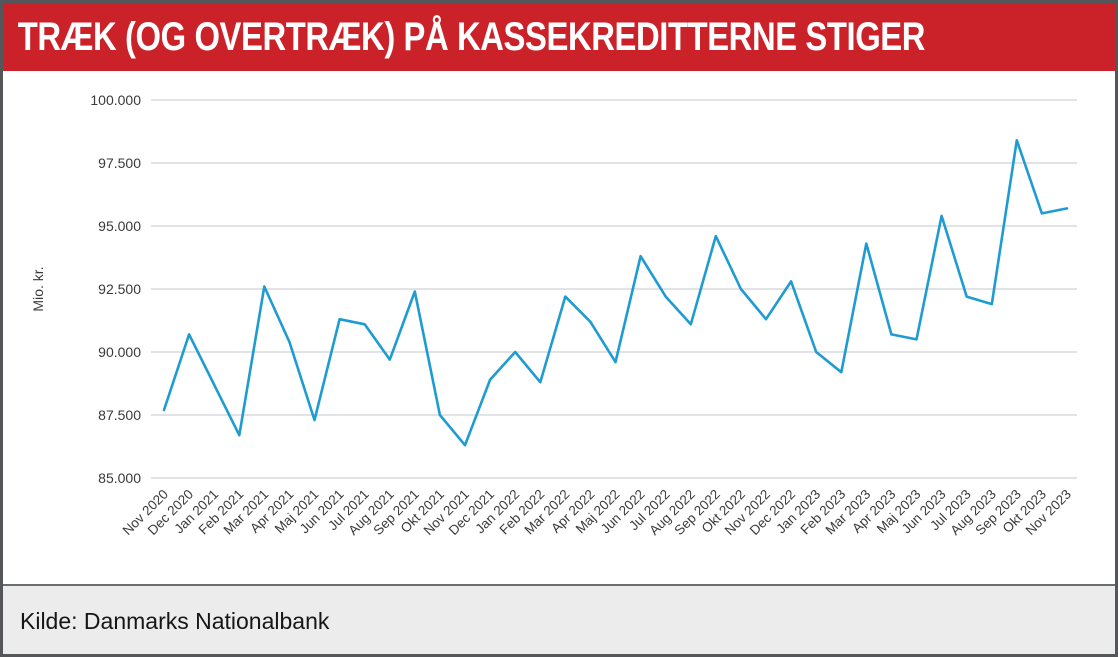 Image resolution: width=1118 pixels, height=657 pixels. What do you see at coordinates (119, 415) in the screenshot?
I see `svg-text: 87.500` at bounding box center [119, 415].